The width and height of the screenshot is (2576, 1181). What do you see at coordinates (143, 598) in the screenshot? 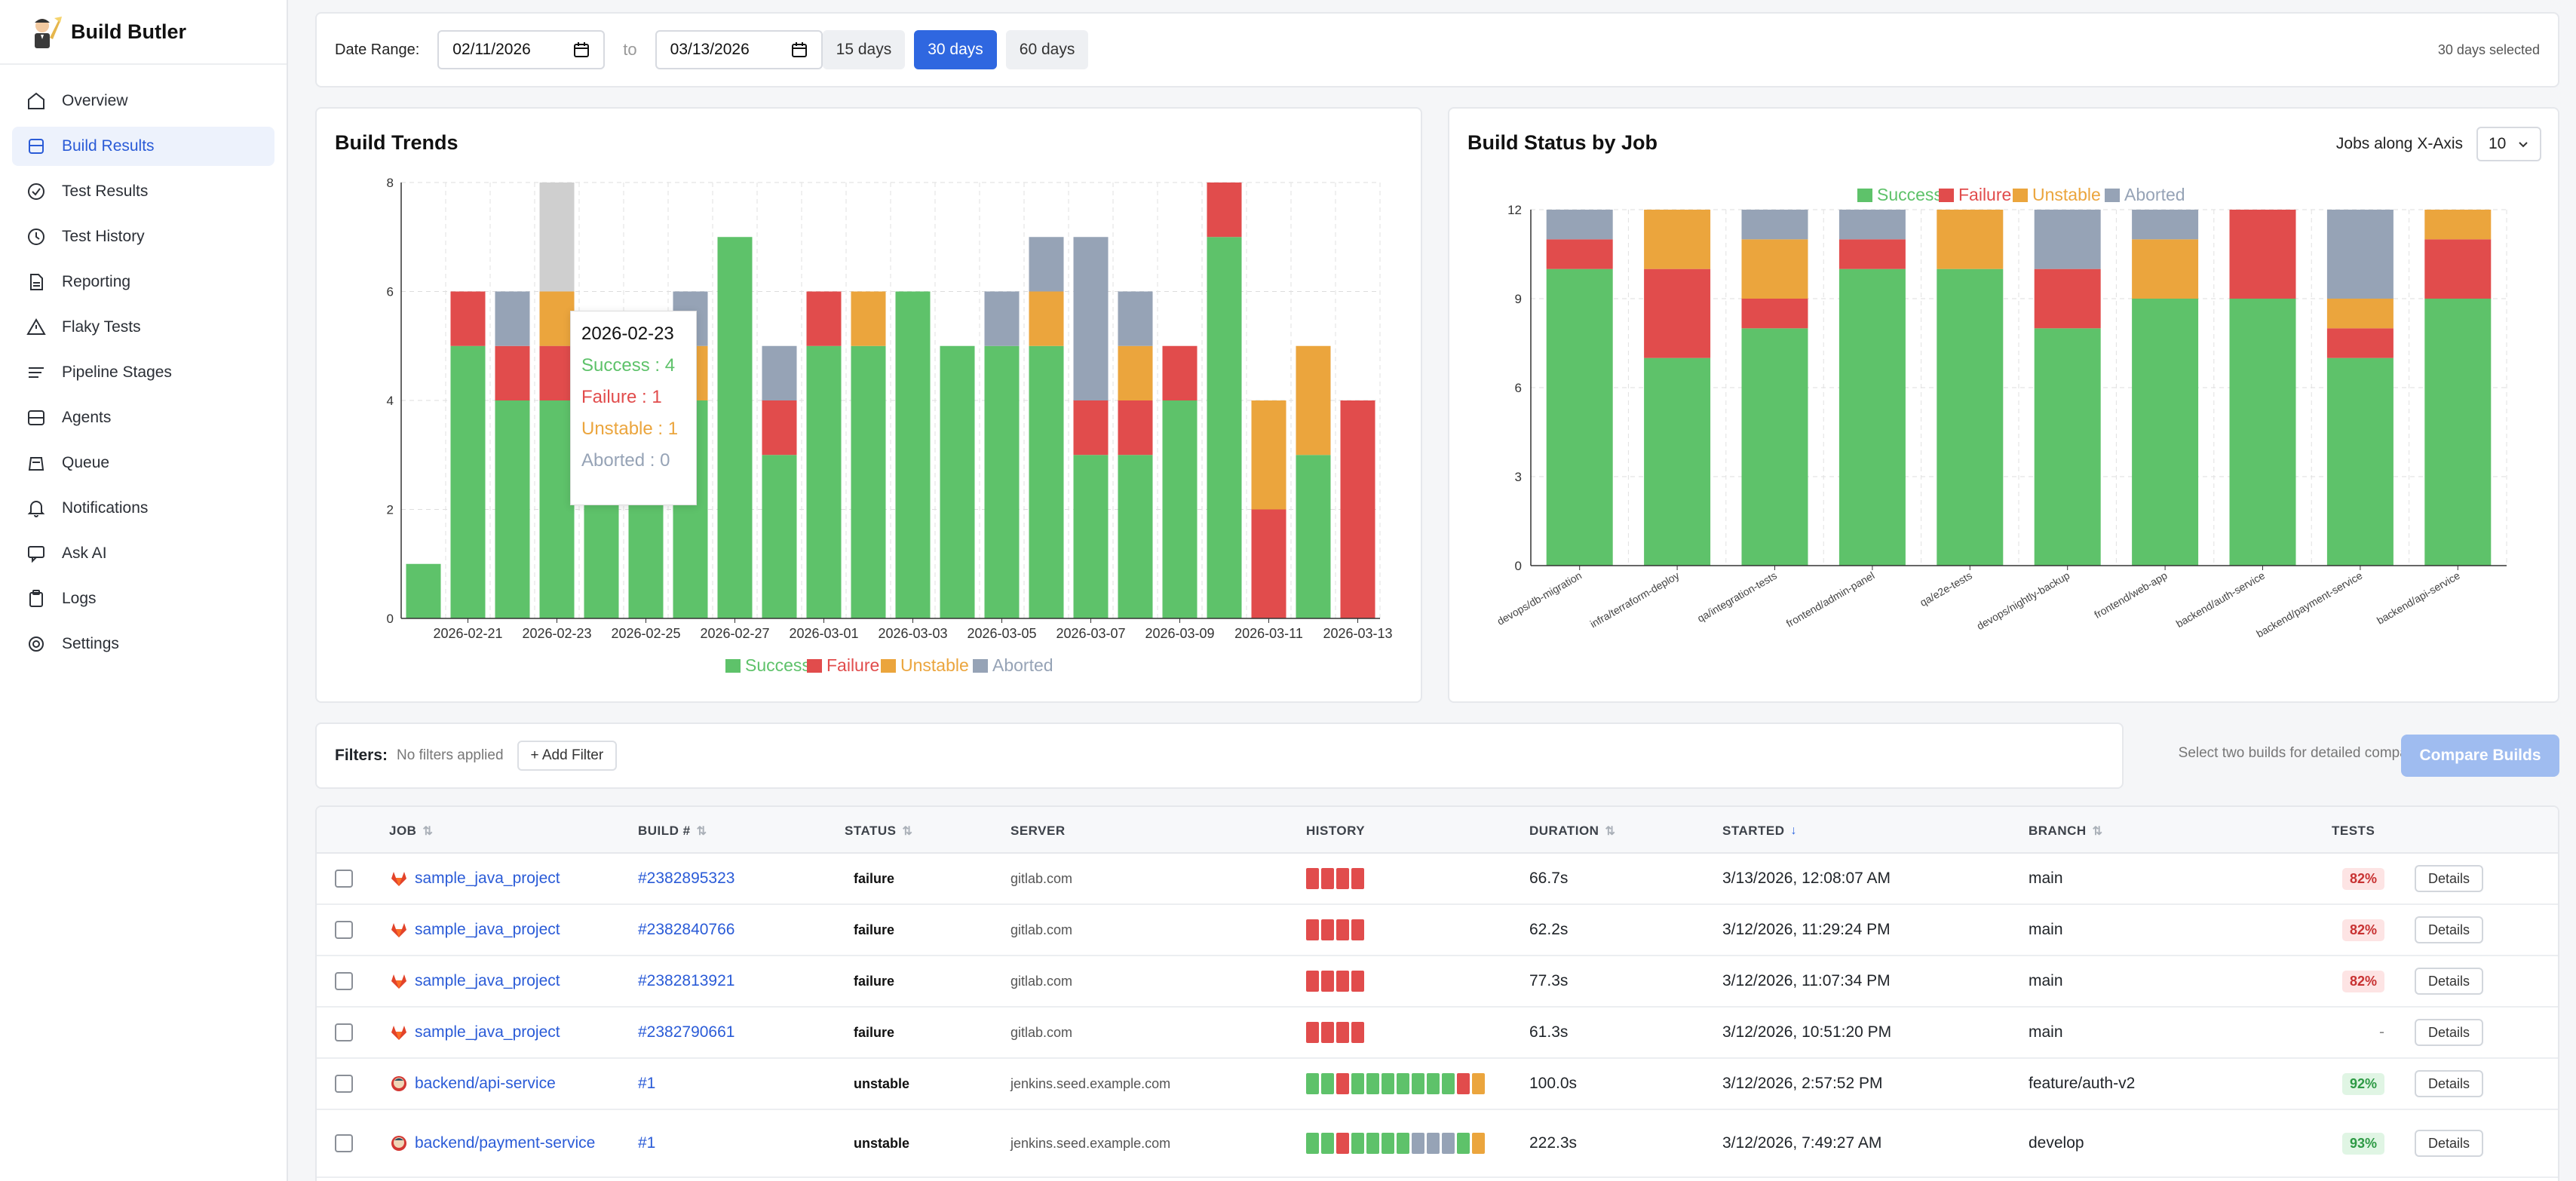
I see `sidebar-item-logs: Logs` at bounding box center [143, 598].